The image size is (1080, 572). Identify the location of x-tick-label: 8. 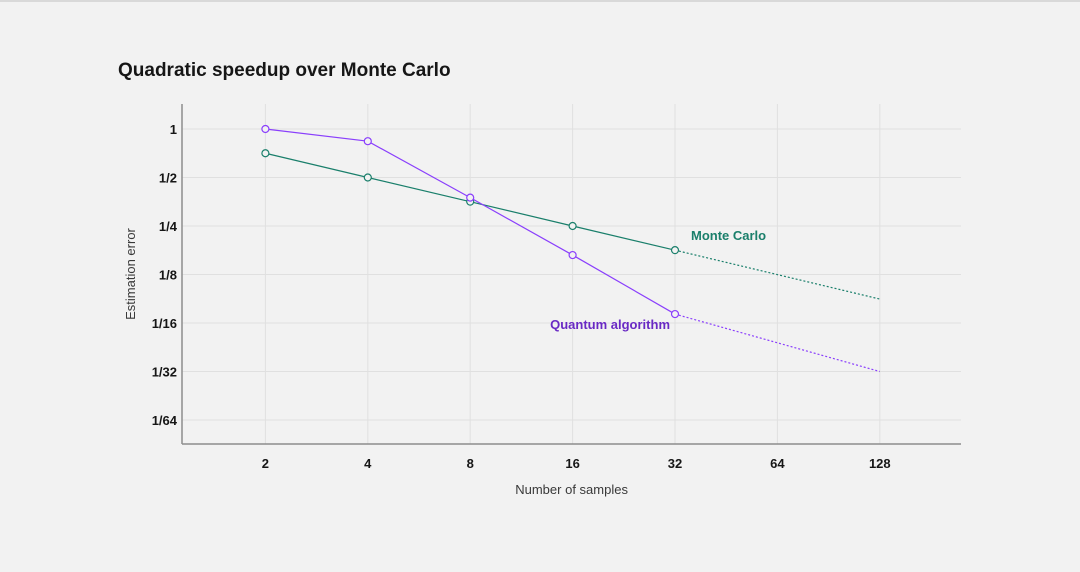
(470, 463).